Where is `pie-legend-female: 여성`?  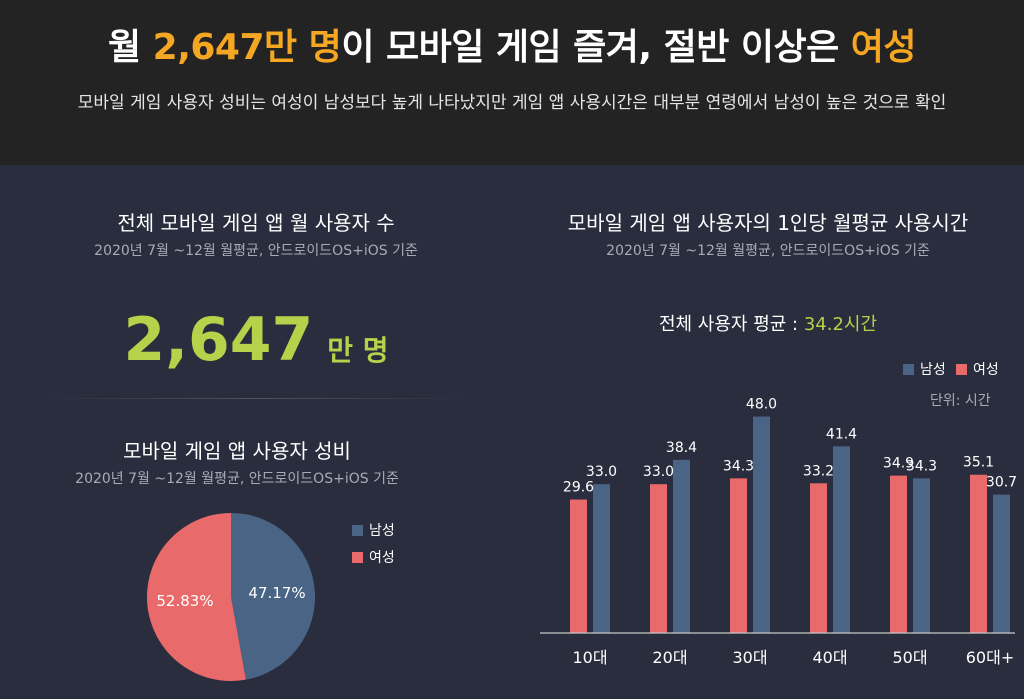 pie-legend-female: 여성 is located at coordinates (373, 557).